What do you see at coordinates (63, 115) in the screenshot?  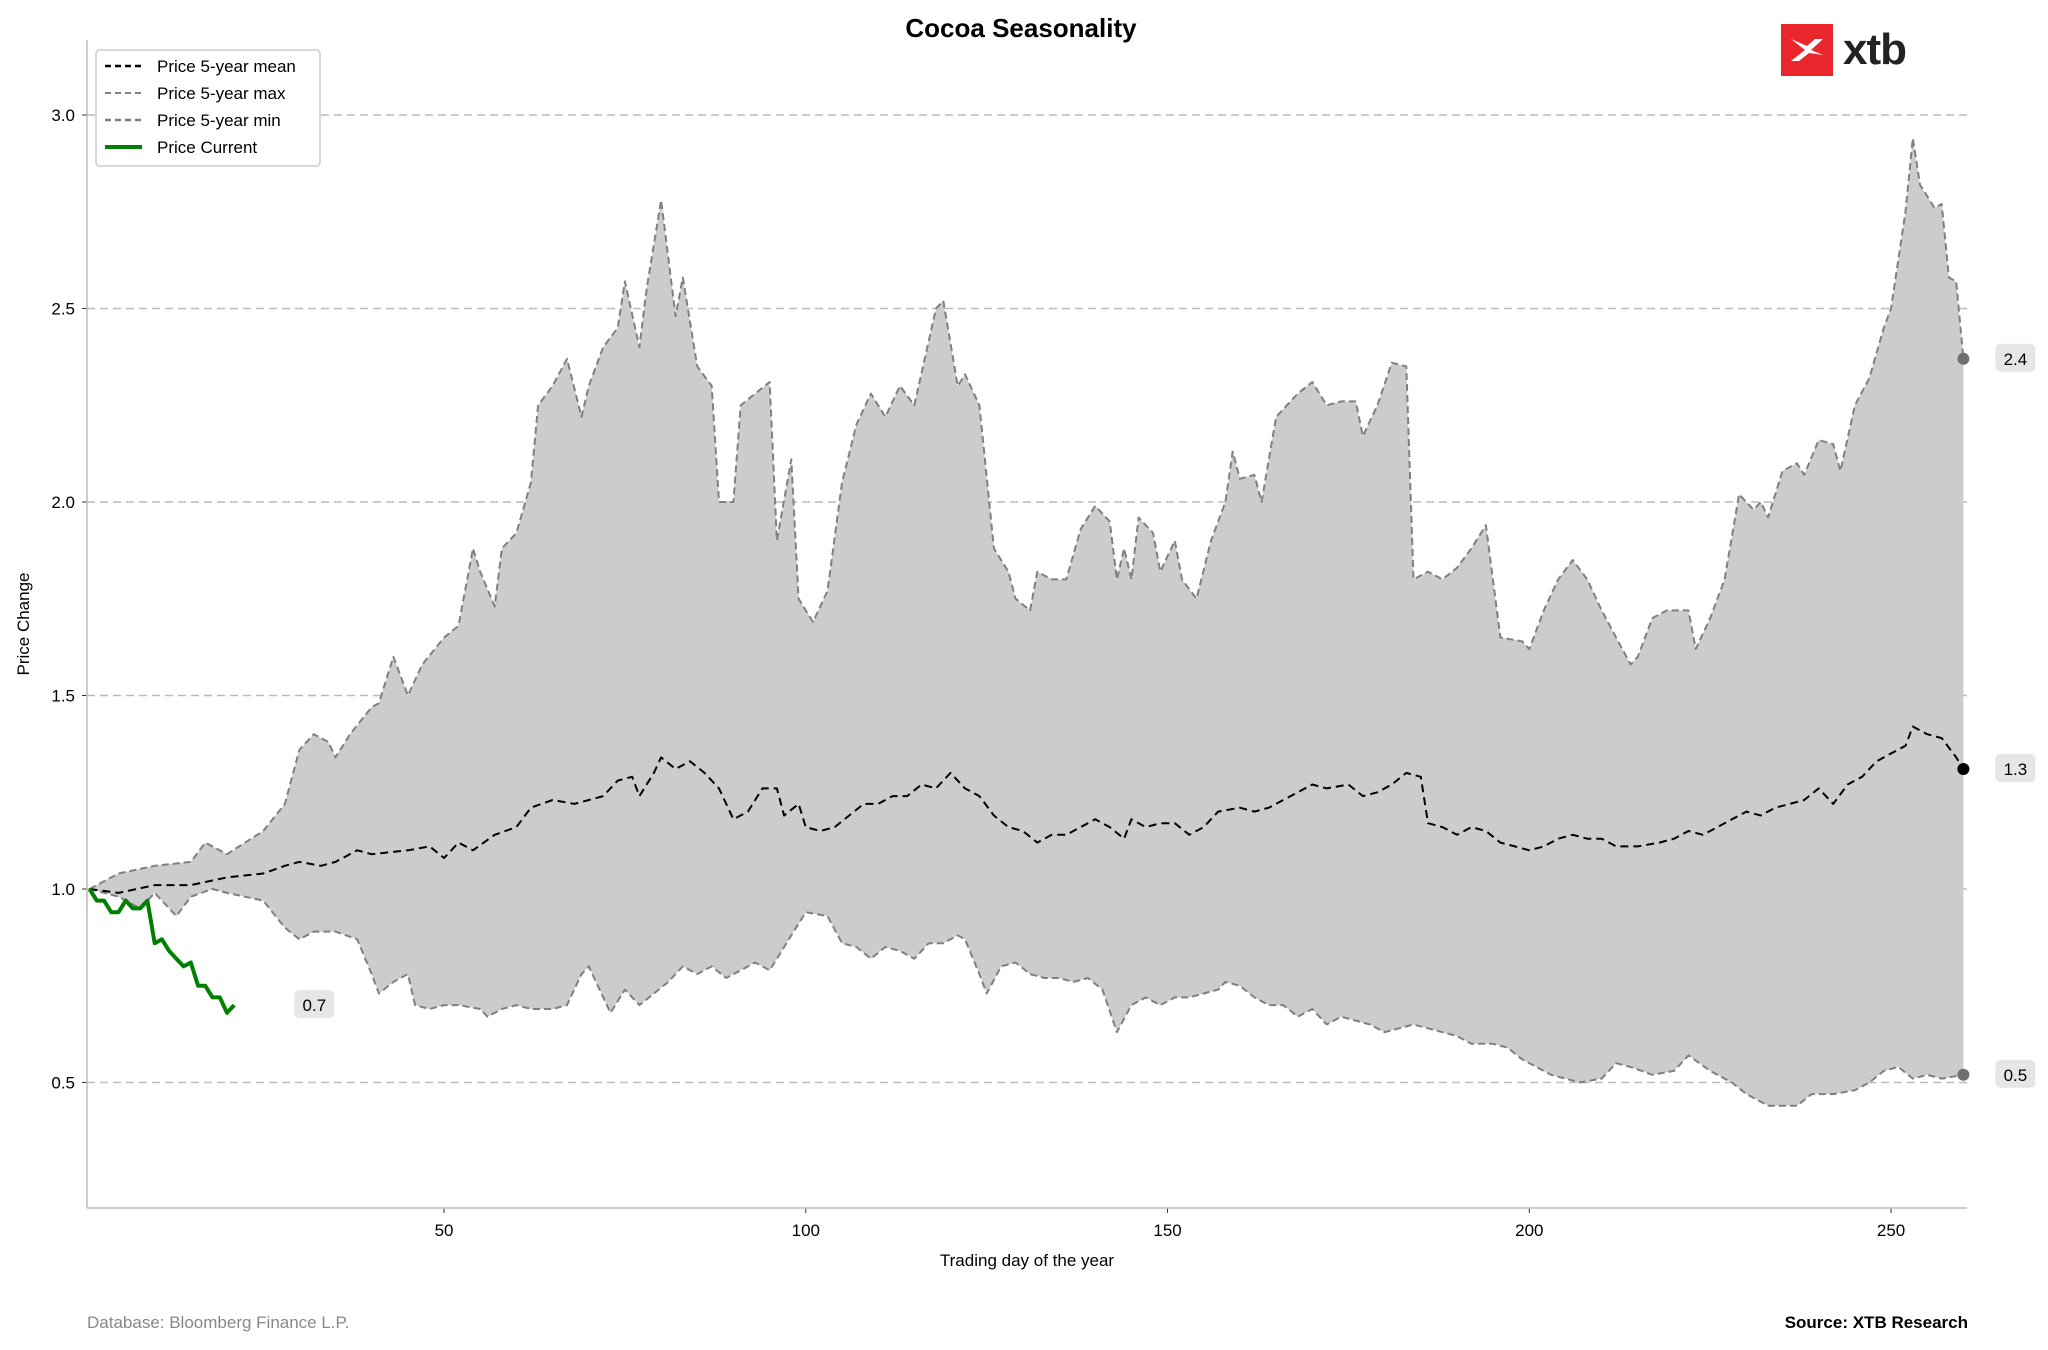 I see `y-tick-label: 3.0` at bounding box center [63, 115].